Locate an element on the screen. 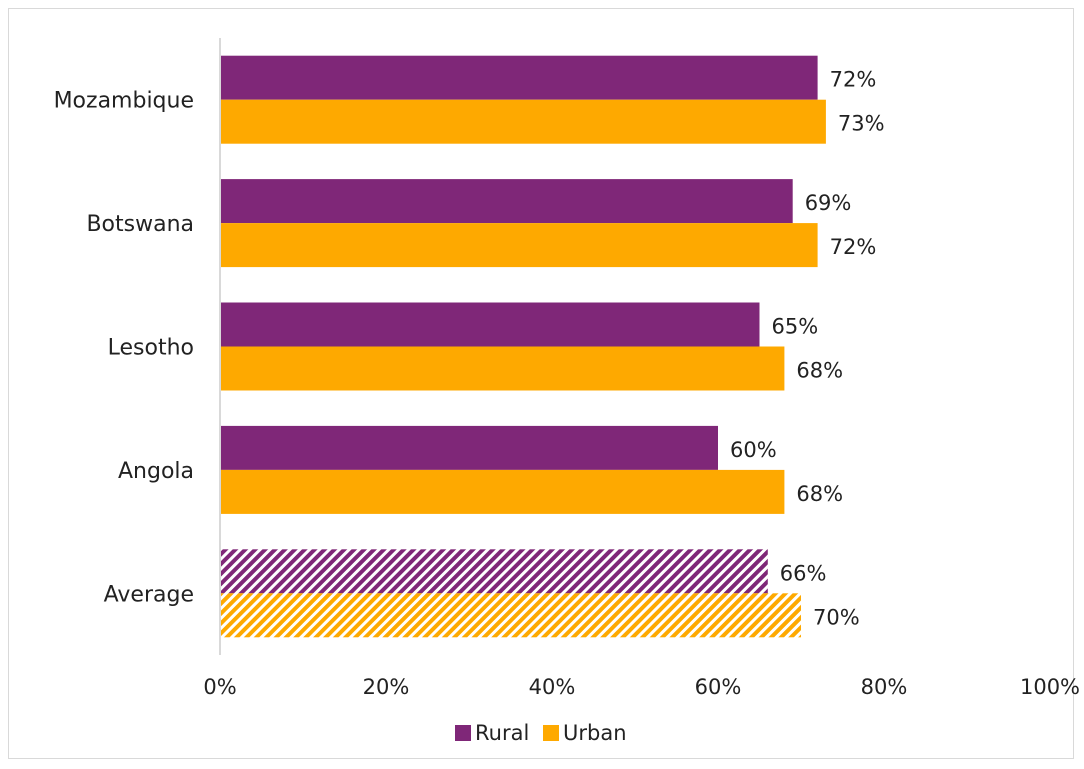 Image resolution: width=1084 pixels, height=769 pixels. x-tick-label-20: 20% is located at coordinates (386, 687).